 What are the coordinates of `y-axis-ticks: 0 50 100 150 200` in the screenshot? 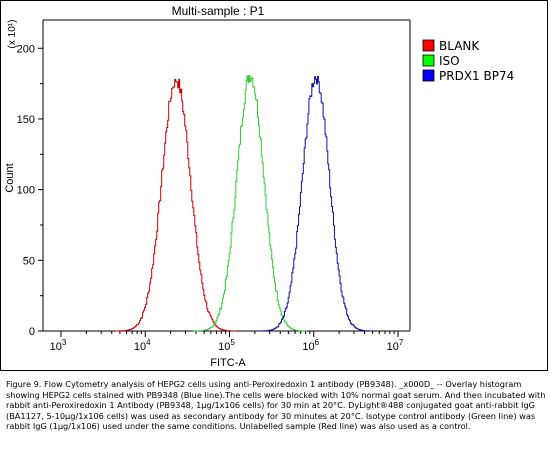 It's located at (30, 190).